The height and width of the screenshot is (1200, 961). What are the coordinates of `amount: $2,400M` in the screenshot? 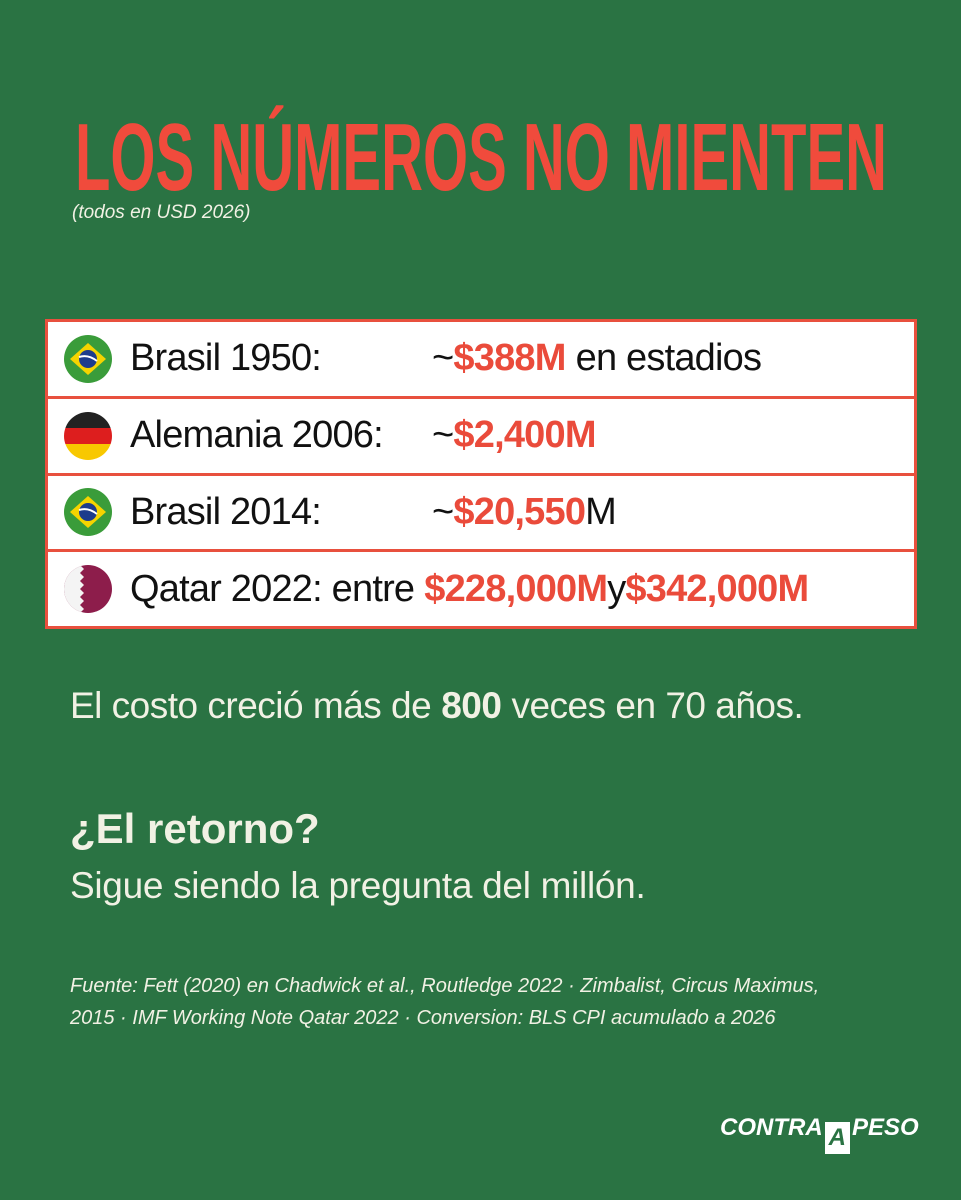 It's located at (524, 435).